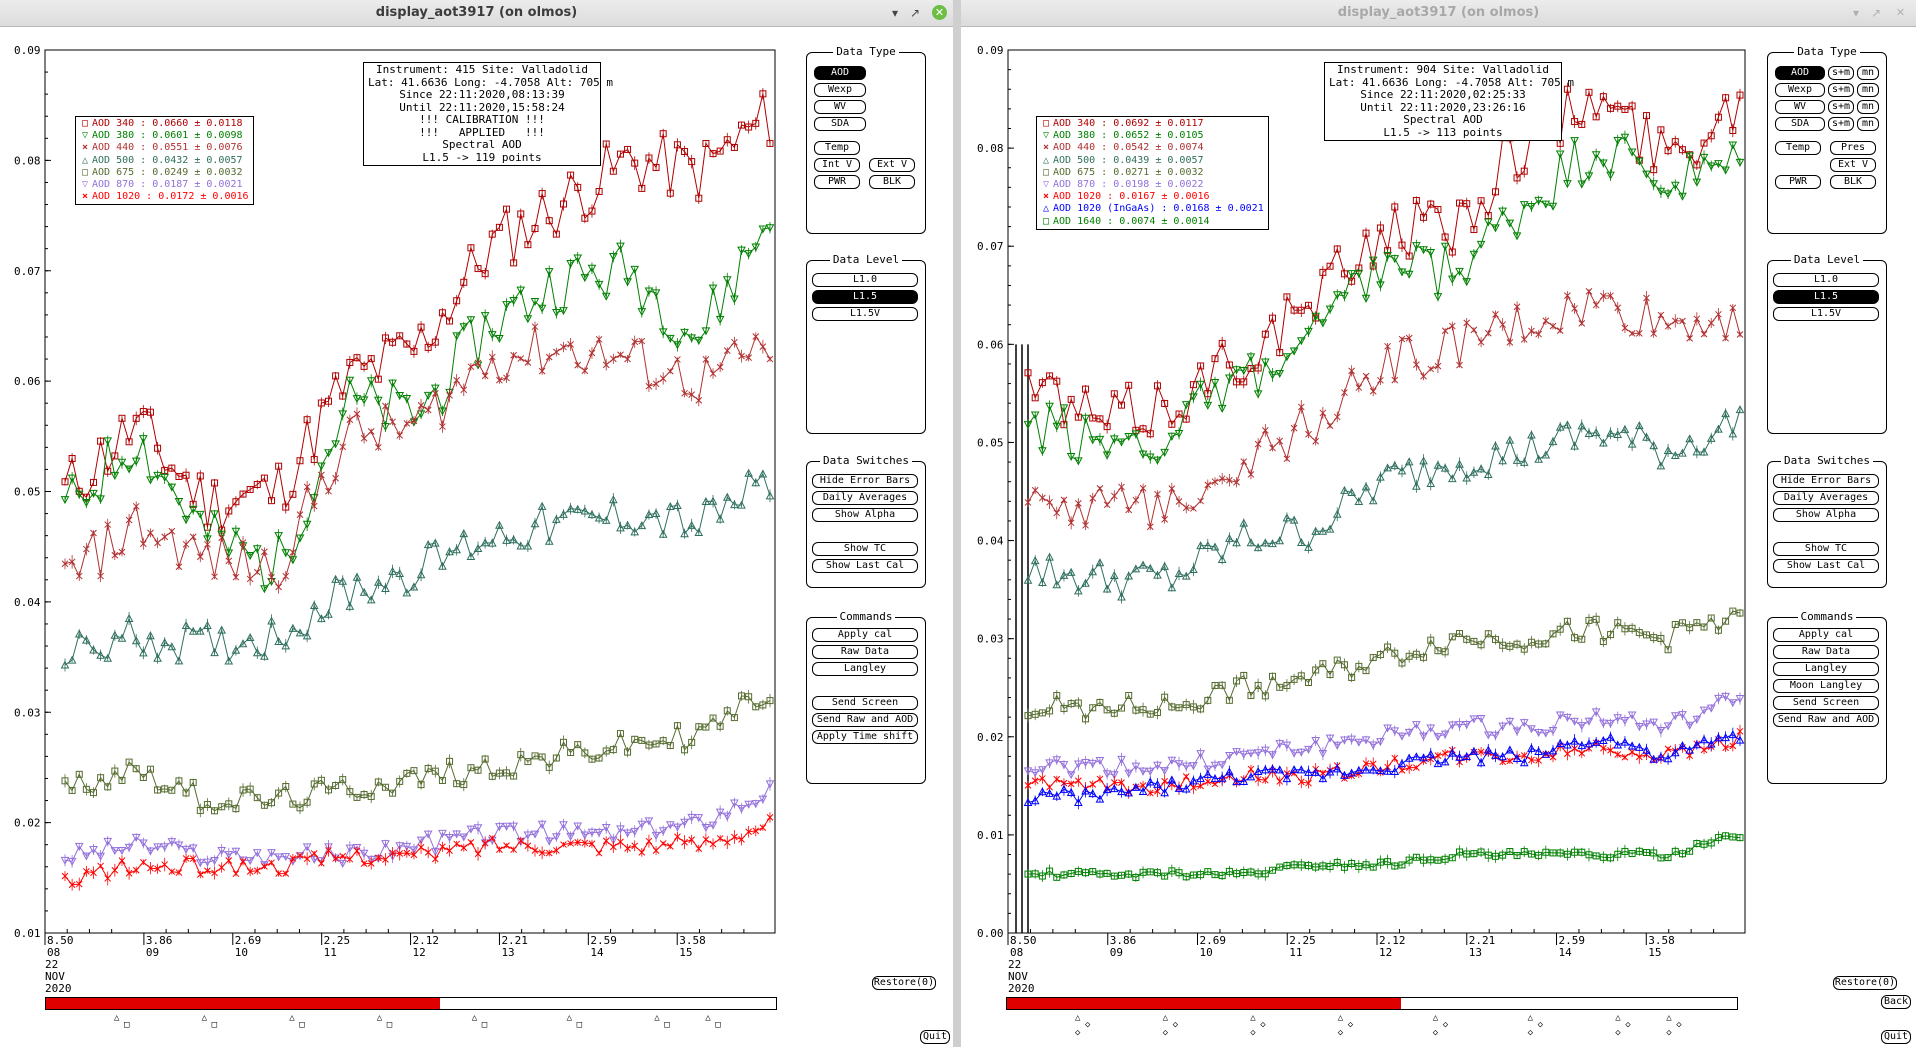  What do you see at coordinates (163, 197) in the screenshot?
I see `legend-item: × AOD 1020 : 0.0172 ± 0.0016` at bounding box center [163, 197].